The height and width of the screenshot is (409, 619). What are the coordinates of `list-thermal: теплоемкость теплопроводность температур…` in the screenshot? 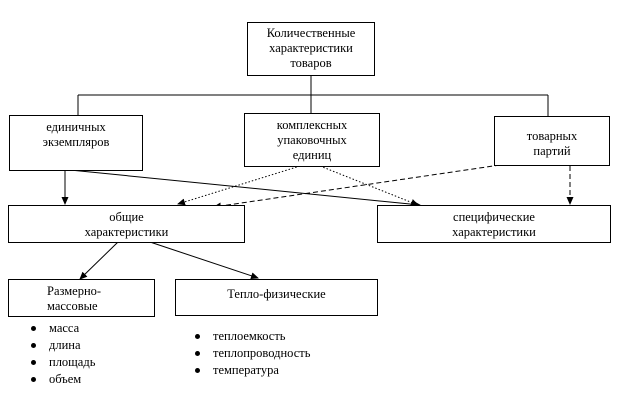 It's located at (251, 353).